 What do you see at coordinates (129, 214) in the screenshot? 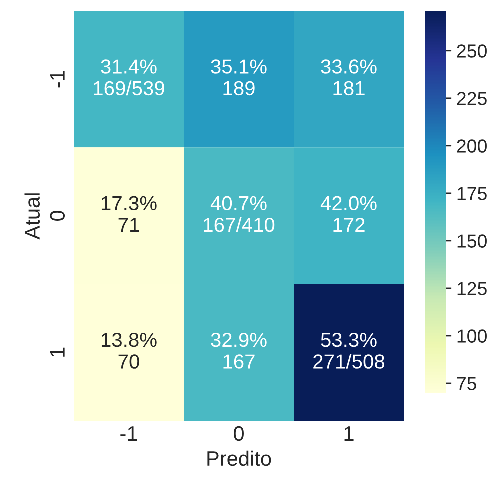
I see `data-label: 17.3% 71` at bounding box center [129, 214].